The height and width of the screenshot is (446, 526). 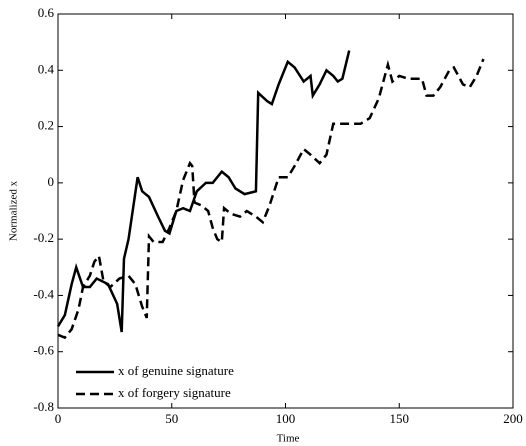 What do you see at coordinates (43, 406) in the screenshot?
I see `y-tick-label: -0.8` at bounding box center [43, 406].